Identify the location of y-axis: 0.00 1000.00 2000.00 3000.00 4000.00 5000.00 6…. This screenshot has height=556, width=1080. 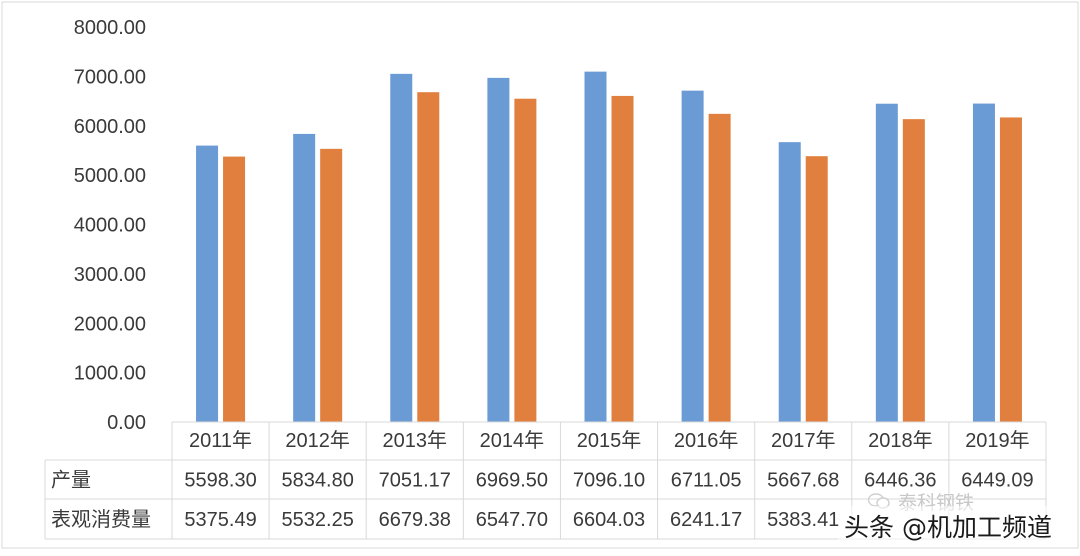
(110, 225).